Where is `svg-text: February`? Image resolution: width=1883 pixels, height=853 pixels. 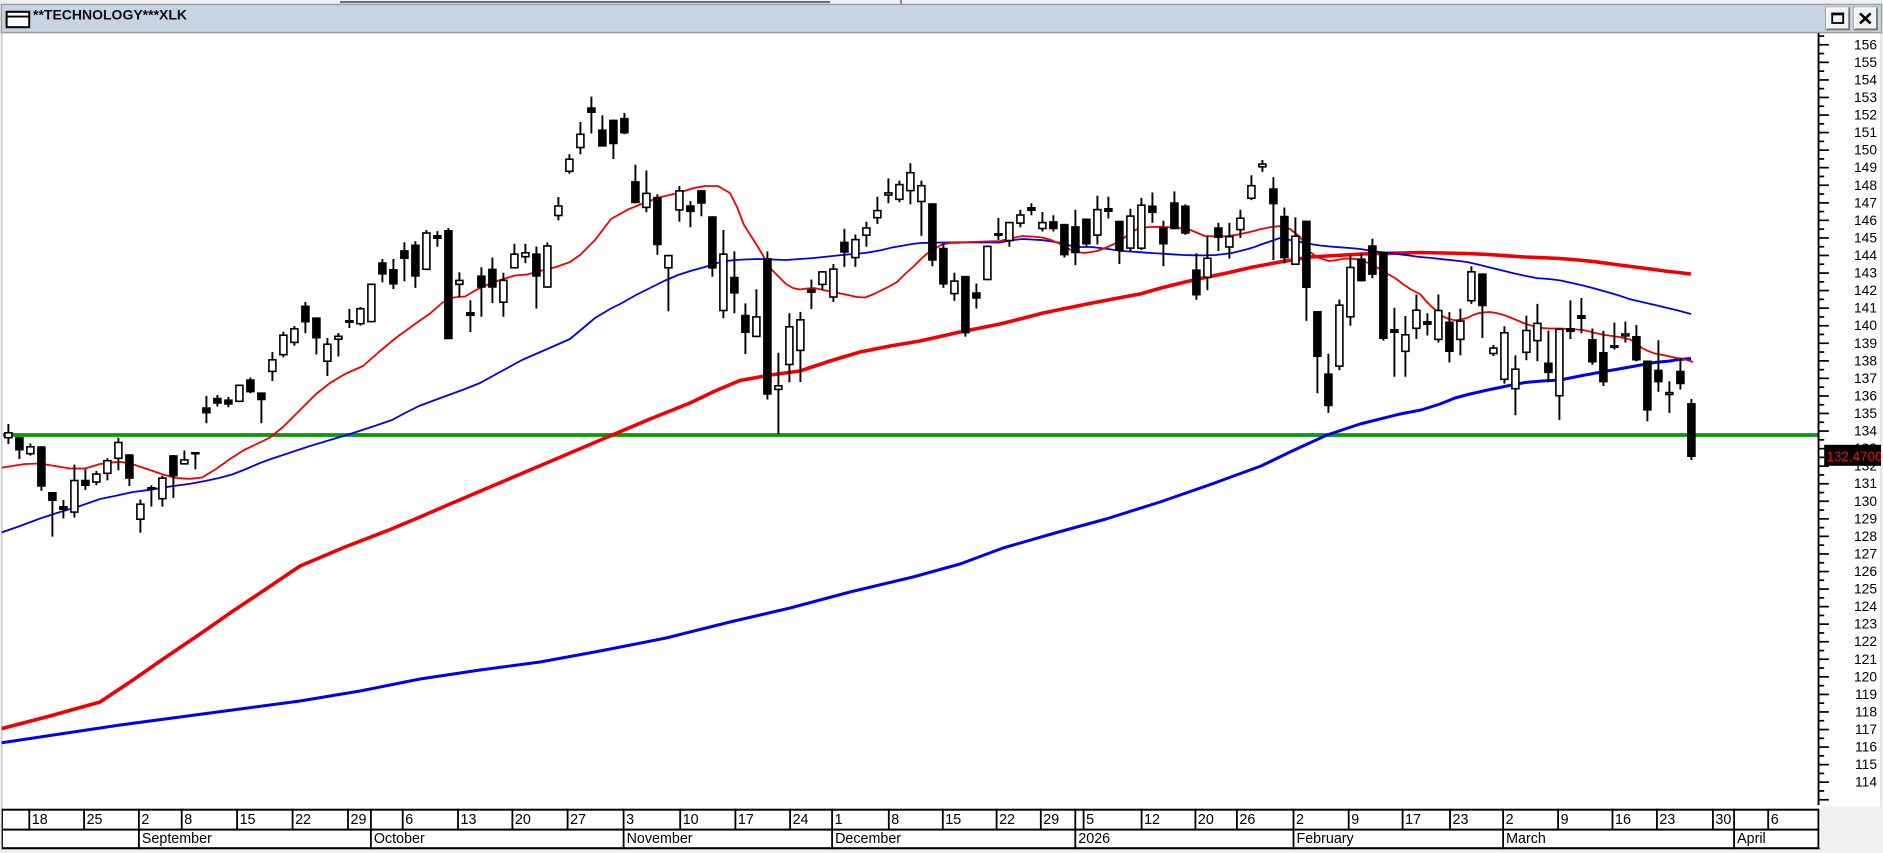 svg-text: February is located at coordinates (1326, 839).